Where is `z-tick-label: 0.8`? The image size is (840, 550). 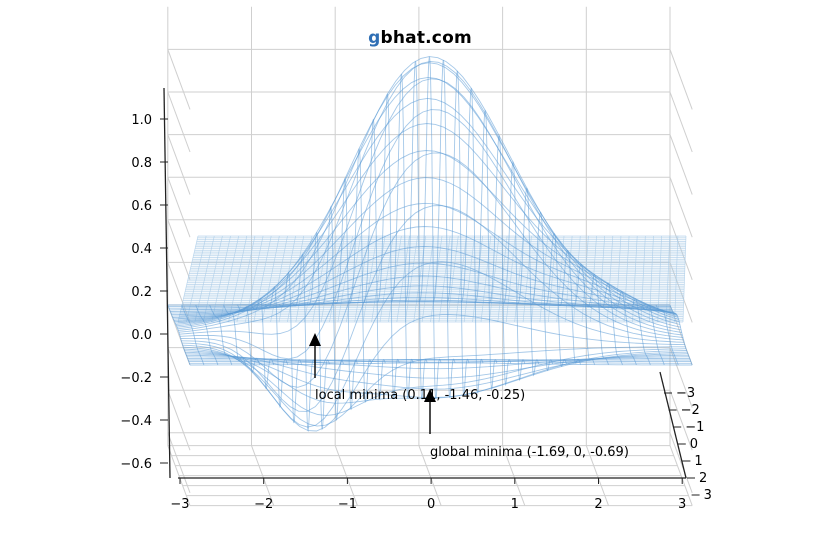 z-tick-label: 0.8 is located at coordinates (141, 163).